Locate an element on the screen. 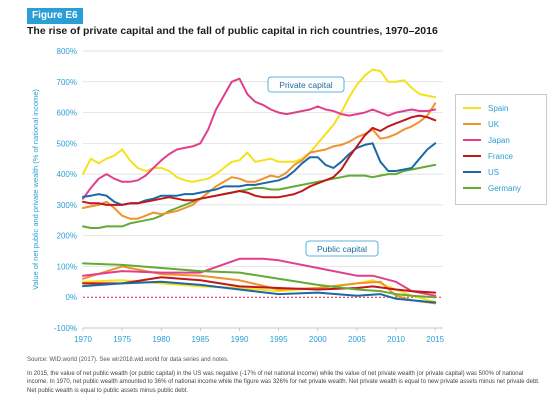 This screenshot has height=401, width=560. private-capital-line-france is located at coordinates (259, 160).